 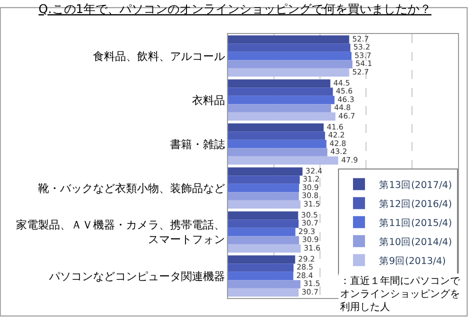 I want to click on data-label: 45.6, so click(x=344, y=91).